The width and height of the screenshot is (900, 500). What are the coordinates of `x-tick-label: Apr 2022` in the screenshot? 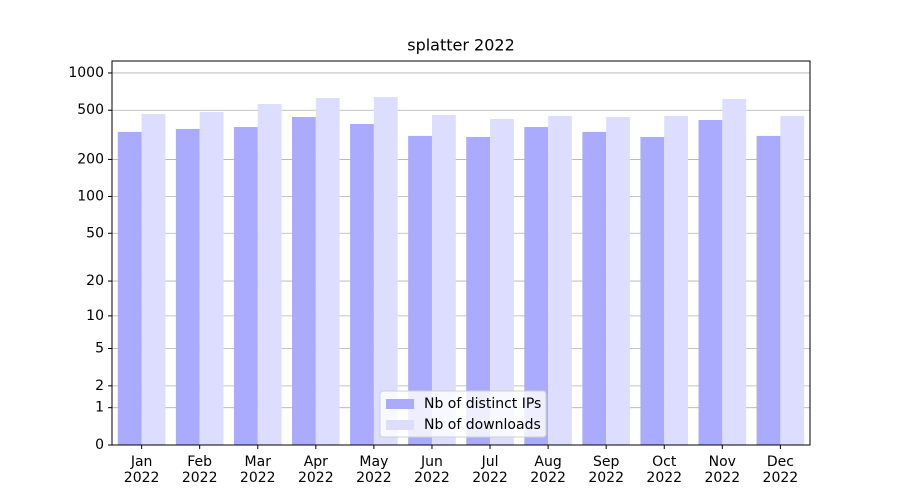 It's located at (315, 470).